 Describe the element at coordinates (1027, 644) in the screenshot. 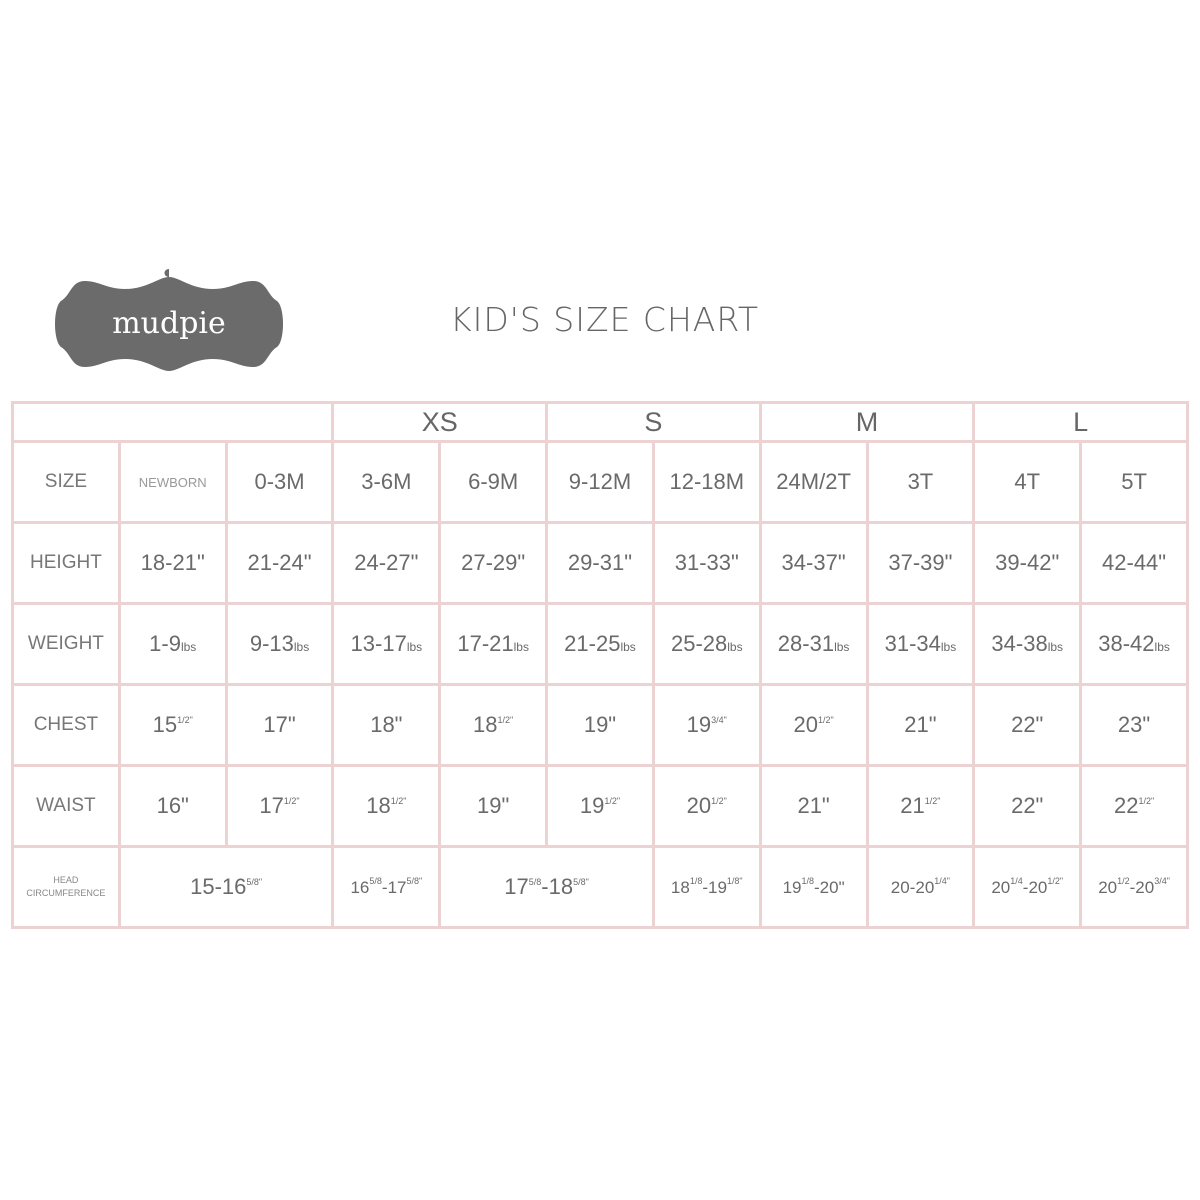

I see `measurement-cell: 34-38lbs` at that location.